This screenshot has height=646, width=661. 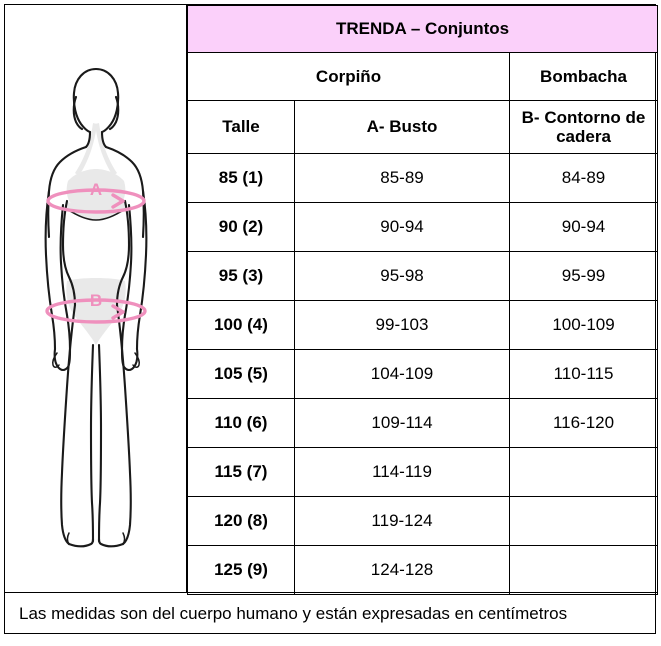 I want to click on column-header-row: Talle A- Busto B- Contorno de cadera, so click(x=423, y=127).